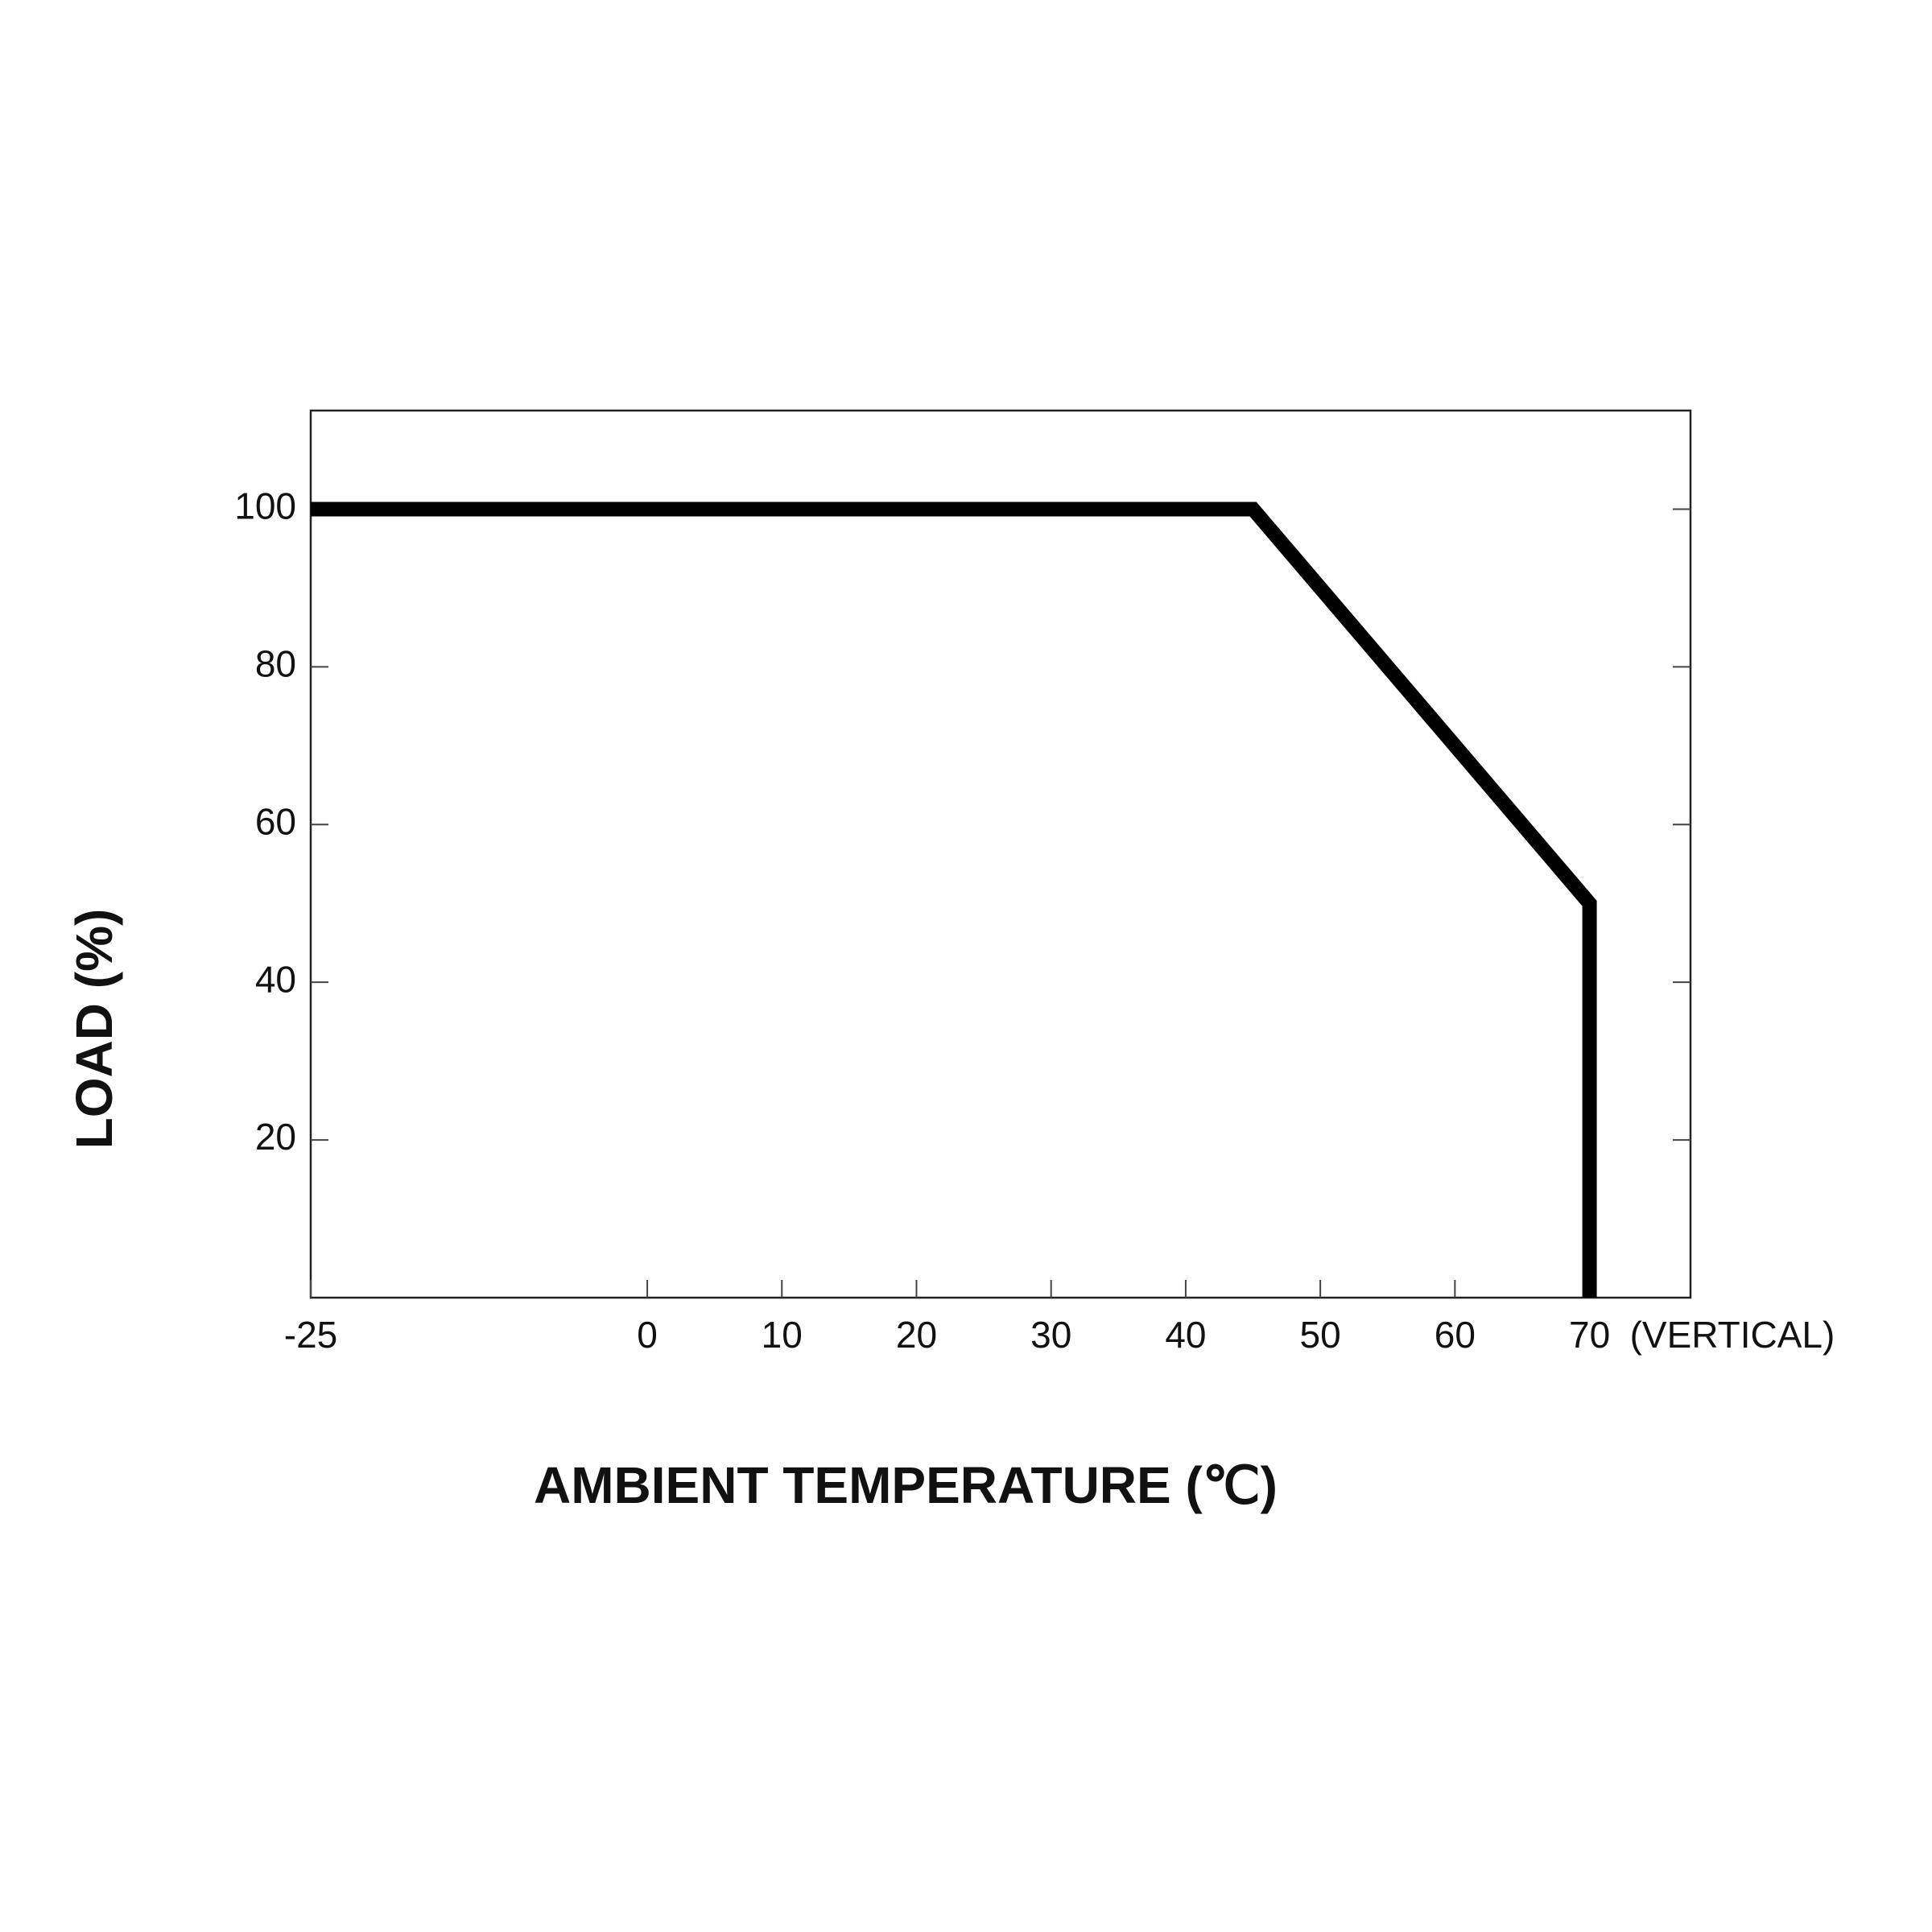 The height and width of the screenshot is (1932, 1932). What do you see at coordinates (275, 664) in the screenshot?
I see `y-tick-label: 80` at bounding box center [275, 664].